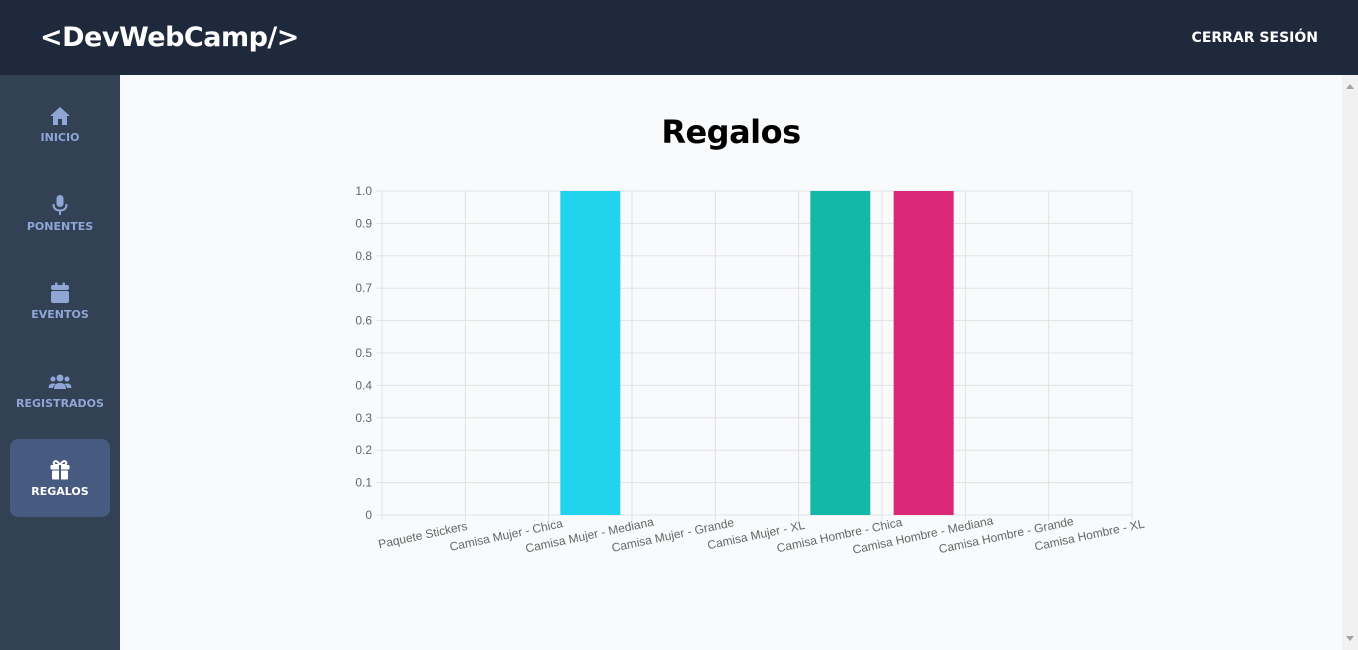 The width and height of the screenshot is (1358, 650). What do you see at coordinates (1254, 37) in the screenshot?
I see `logout-link: CERRAR SESIÓN` at bounding box center [1254, 37].